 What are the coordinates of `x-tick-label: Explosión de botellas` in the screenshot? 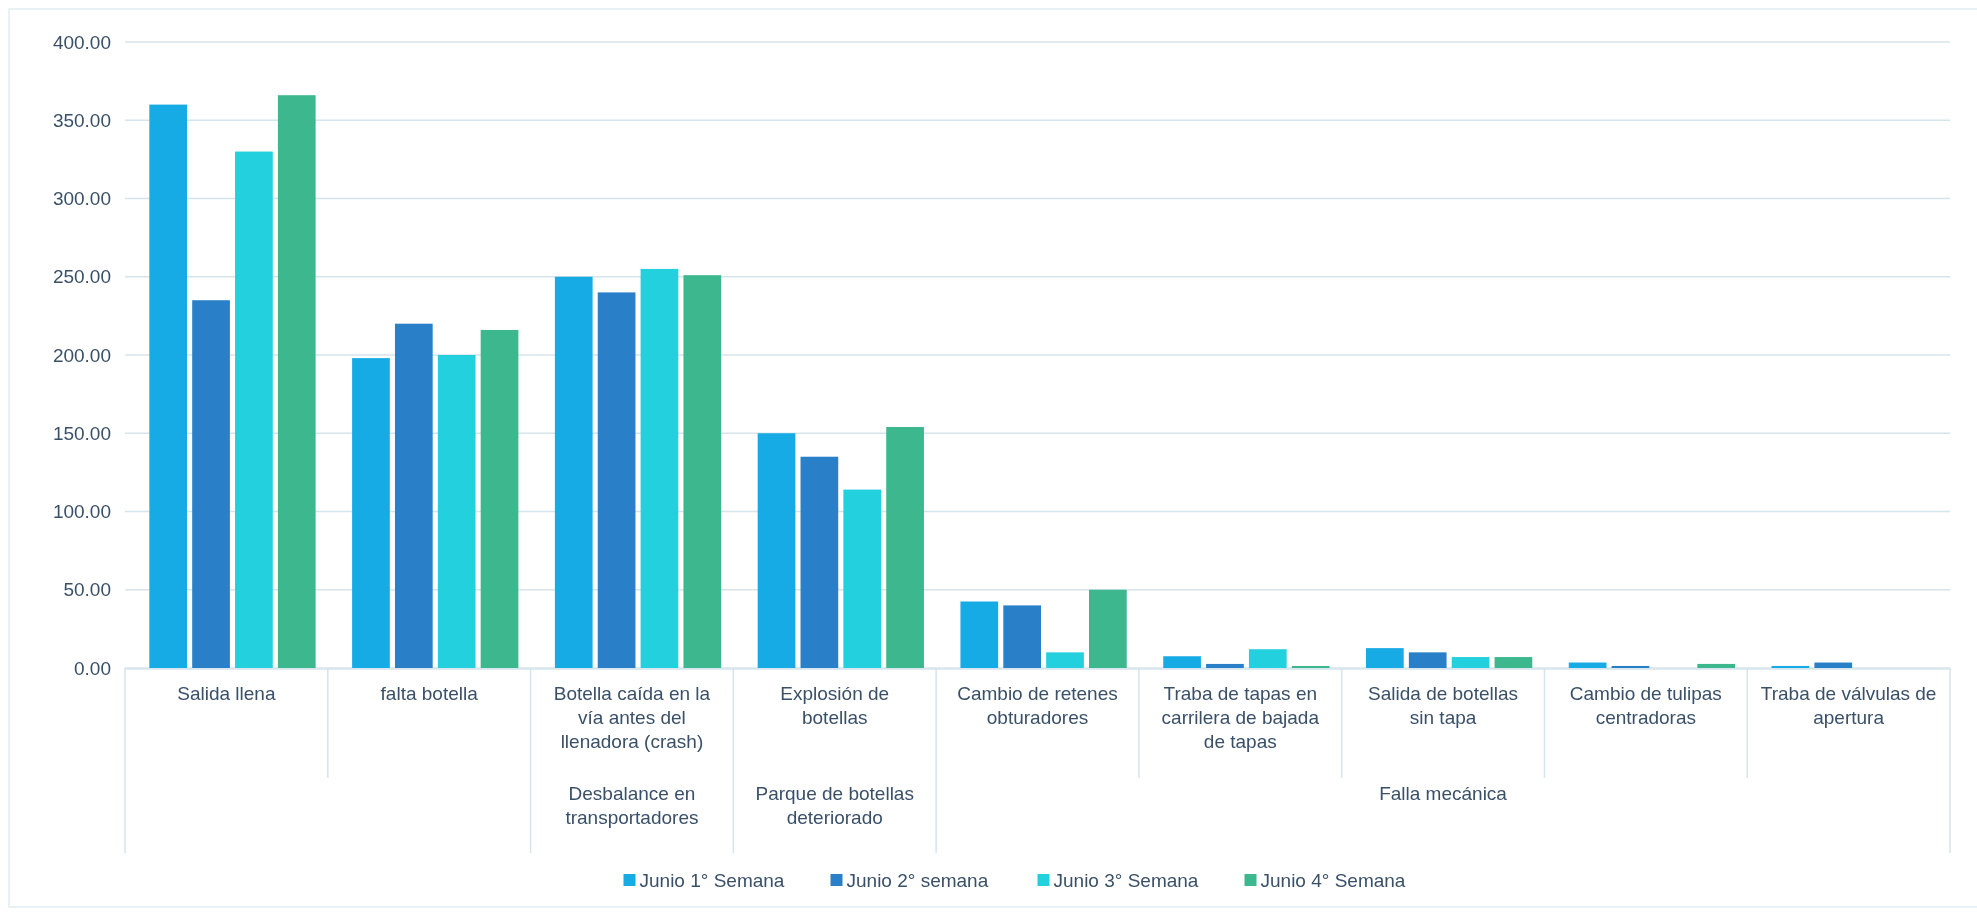 It's located at (835, 705).